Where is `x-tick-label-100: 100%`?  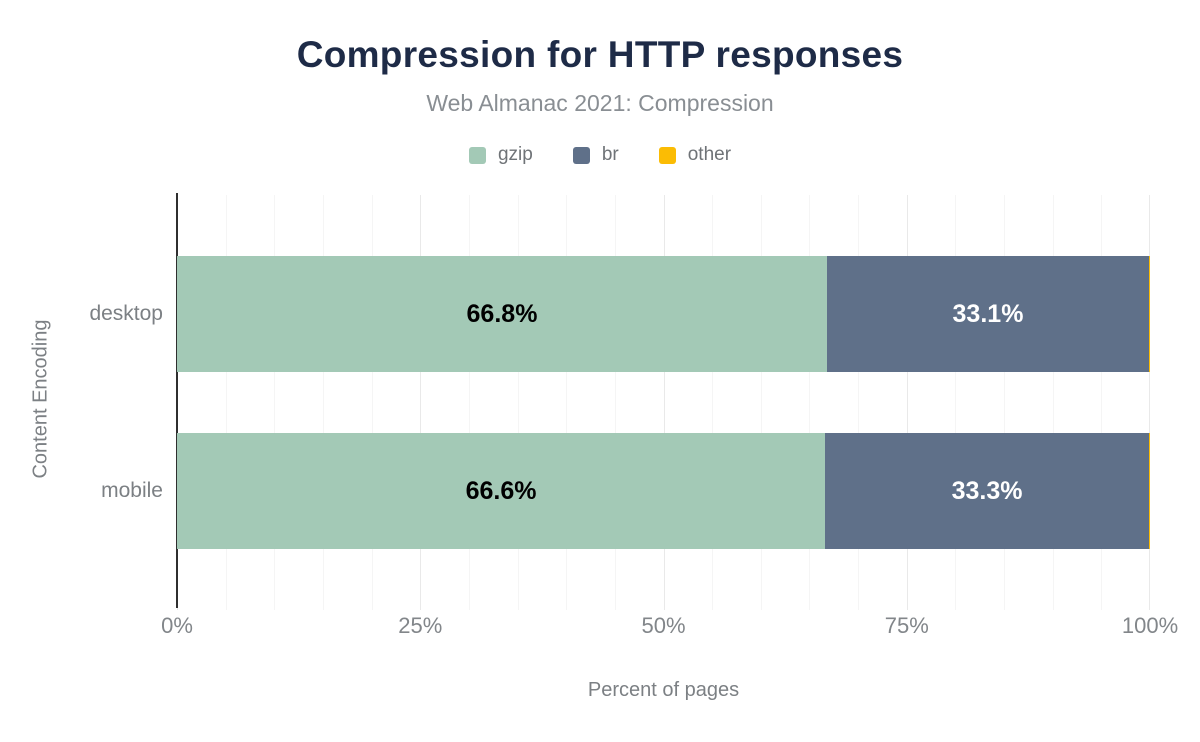
x-tick-label-100: 100% is located at coordinates (1150, 625).